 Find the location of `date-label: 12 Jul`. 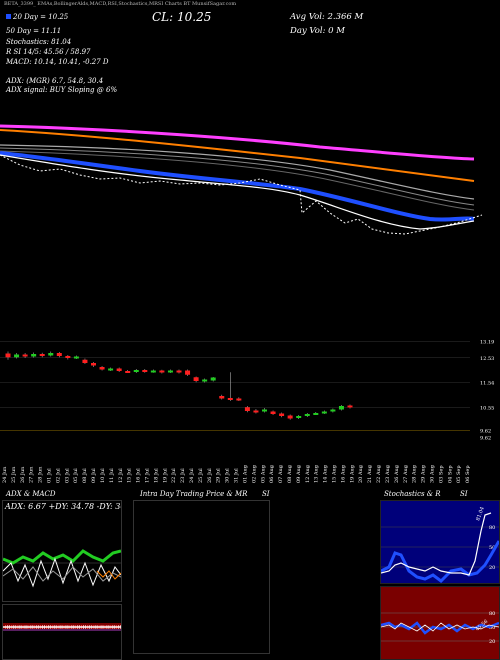

date-label: 12 Jul is located at coordinates (121, 475).